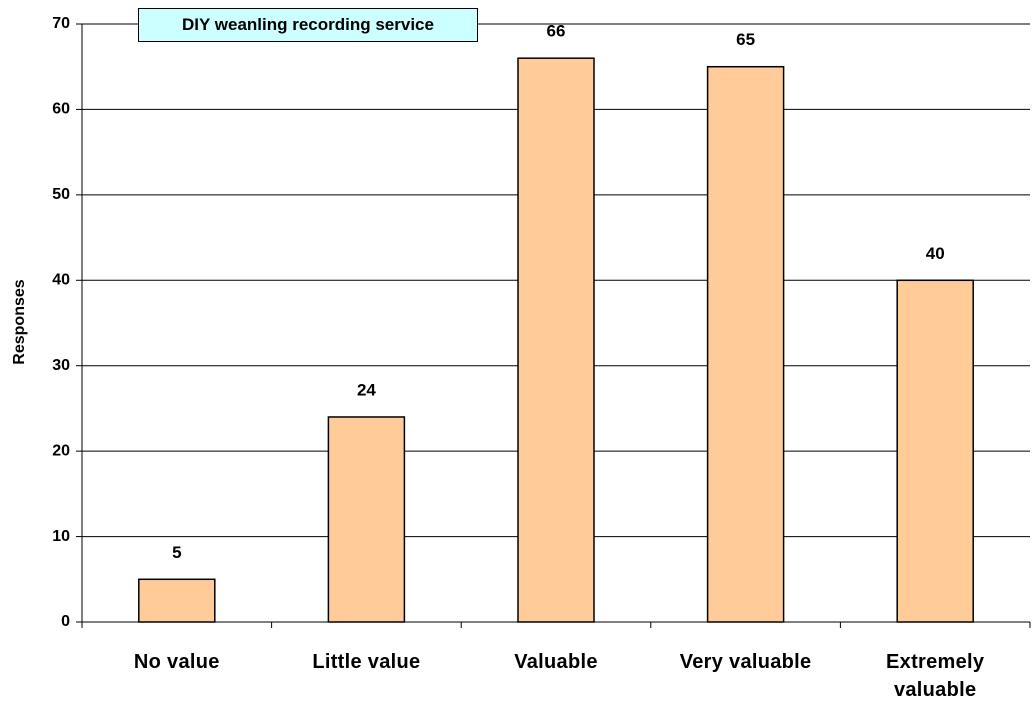 The image size is (1032, 706). Describe the element at coordinates (556, 662) in the screenshot. I see `x-tick-label: Valuable` at that location.